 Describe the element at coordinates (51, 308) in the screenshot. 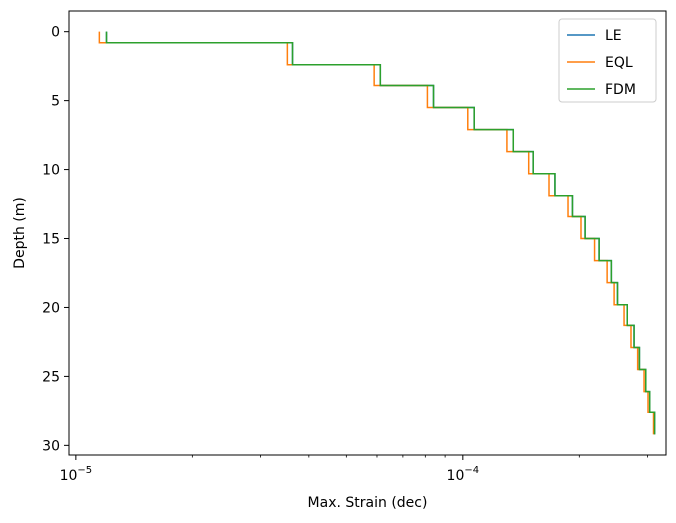

I see `y-tick-label: 20` at that location.